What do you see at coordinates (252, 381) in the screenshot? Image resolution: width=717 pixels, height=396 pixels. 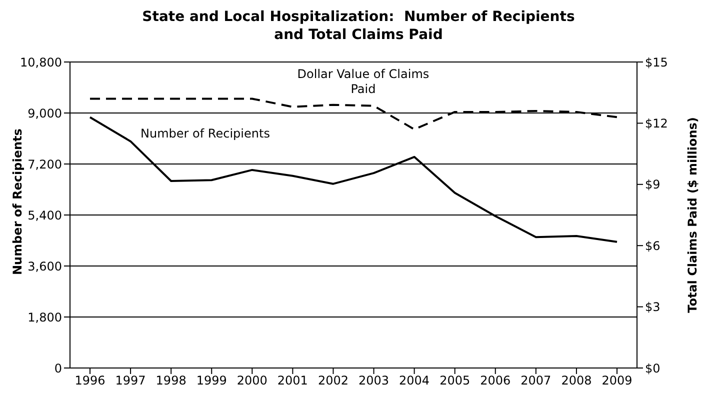 I see `x-tick-label: 2000` at bounding box center [252, 381].